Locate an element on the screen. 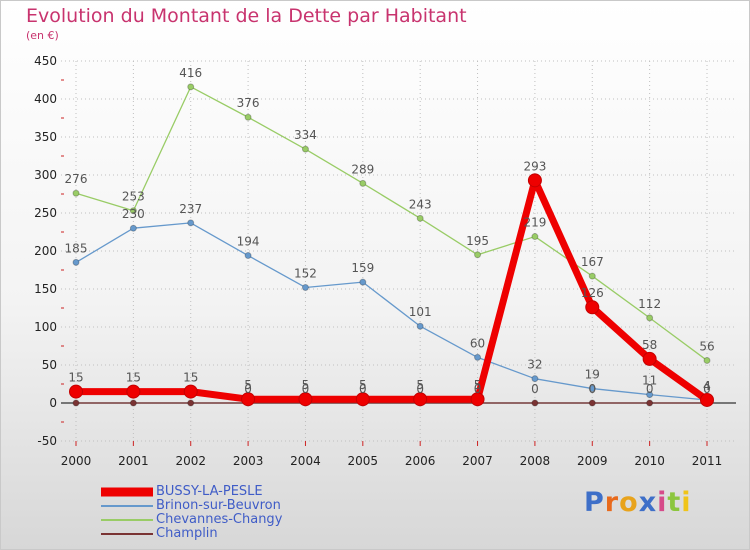 The height and width of the screenshot is (550, 750). data-label: 230 is located at coordinates (133, 214).